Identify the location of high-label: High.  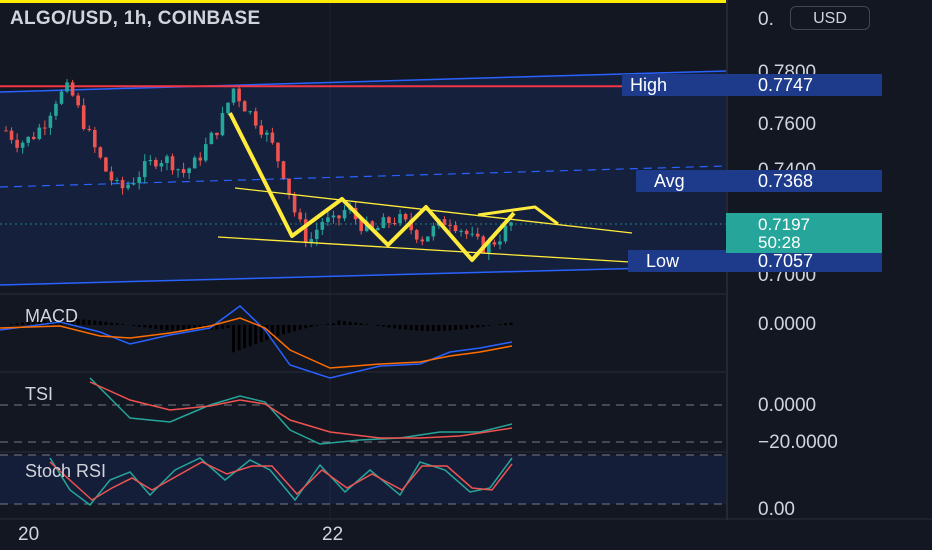
(674, 85).